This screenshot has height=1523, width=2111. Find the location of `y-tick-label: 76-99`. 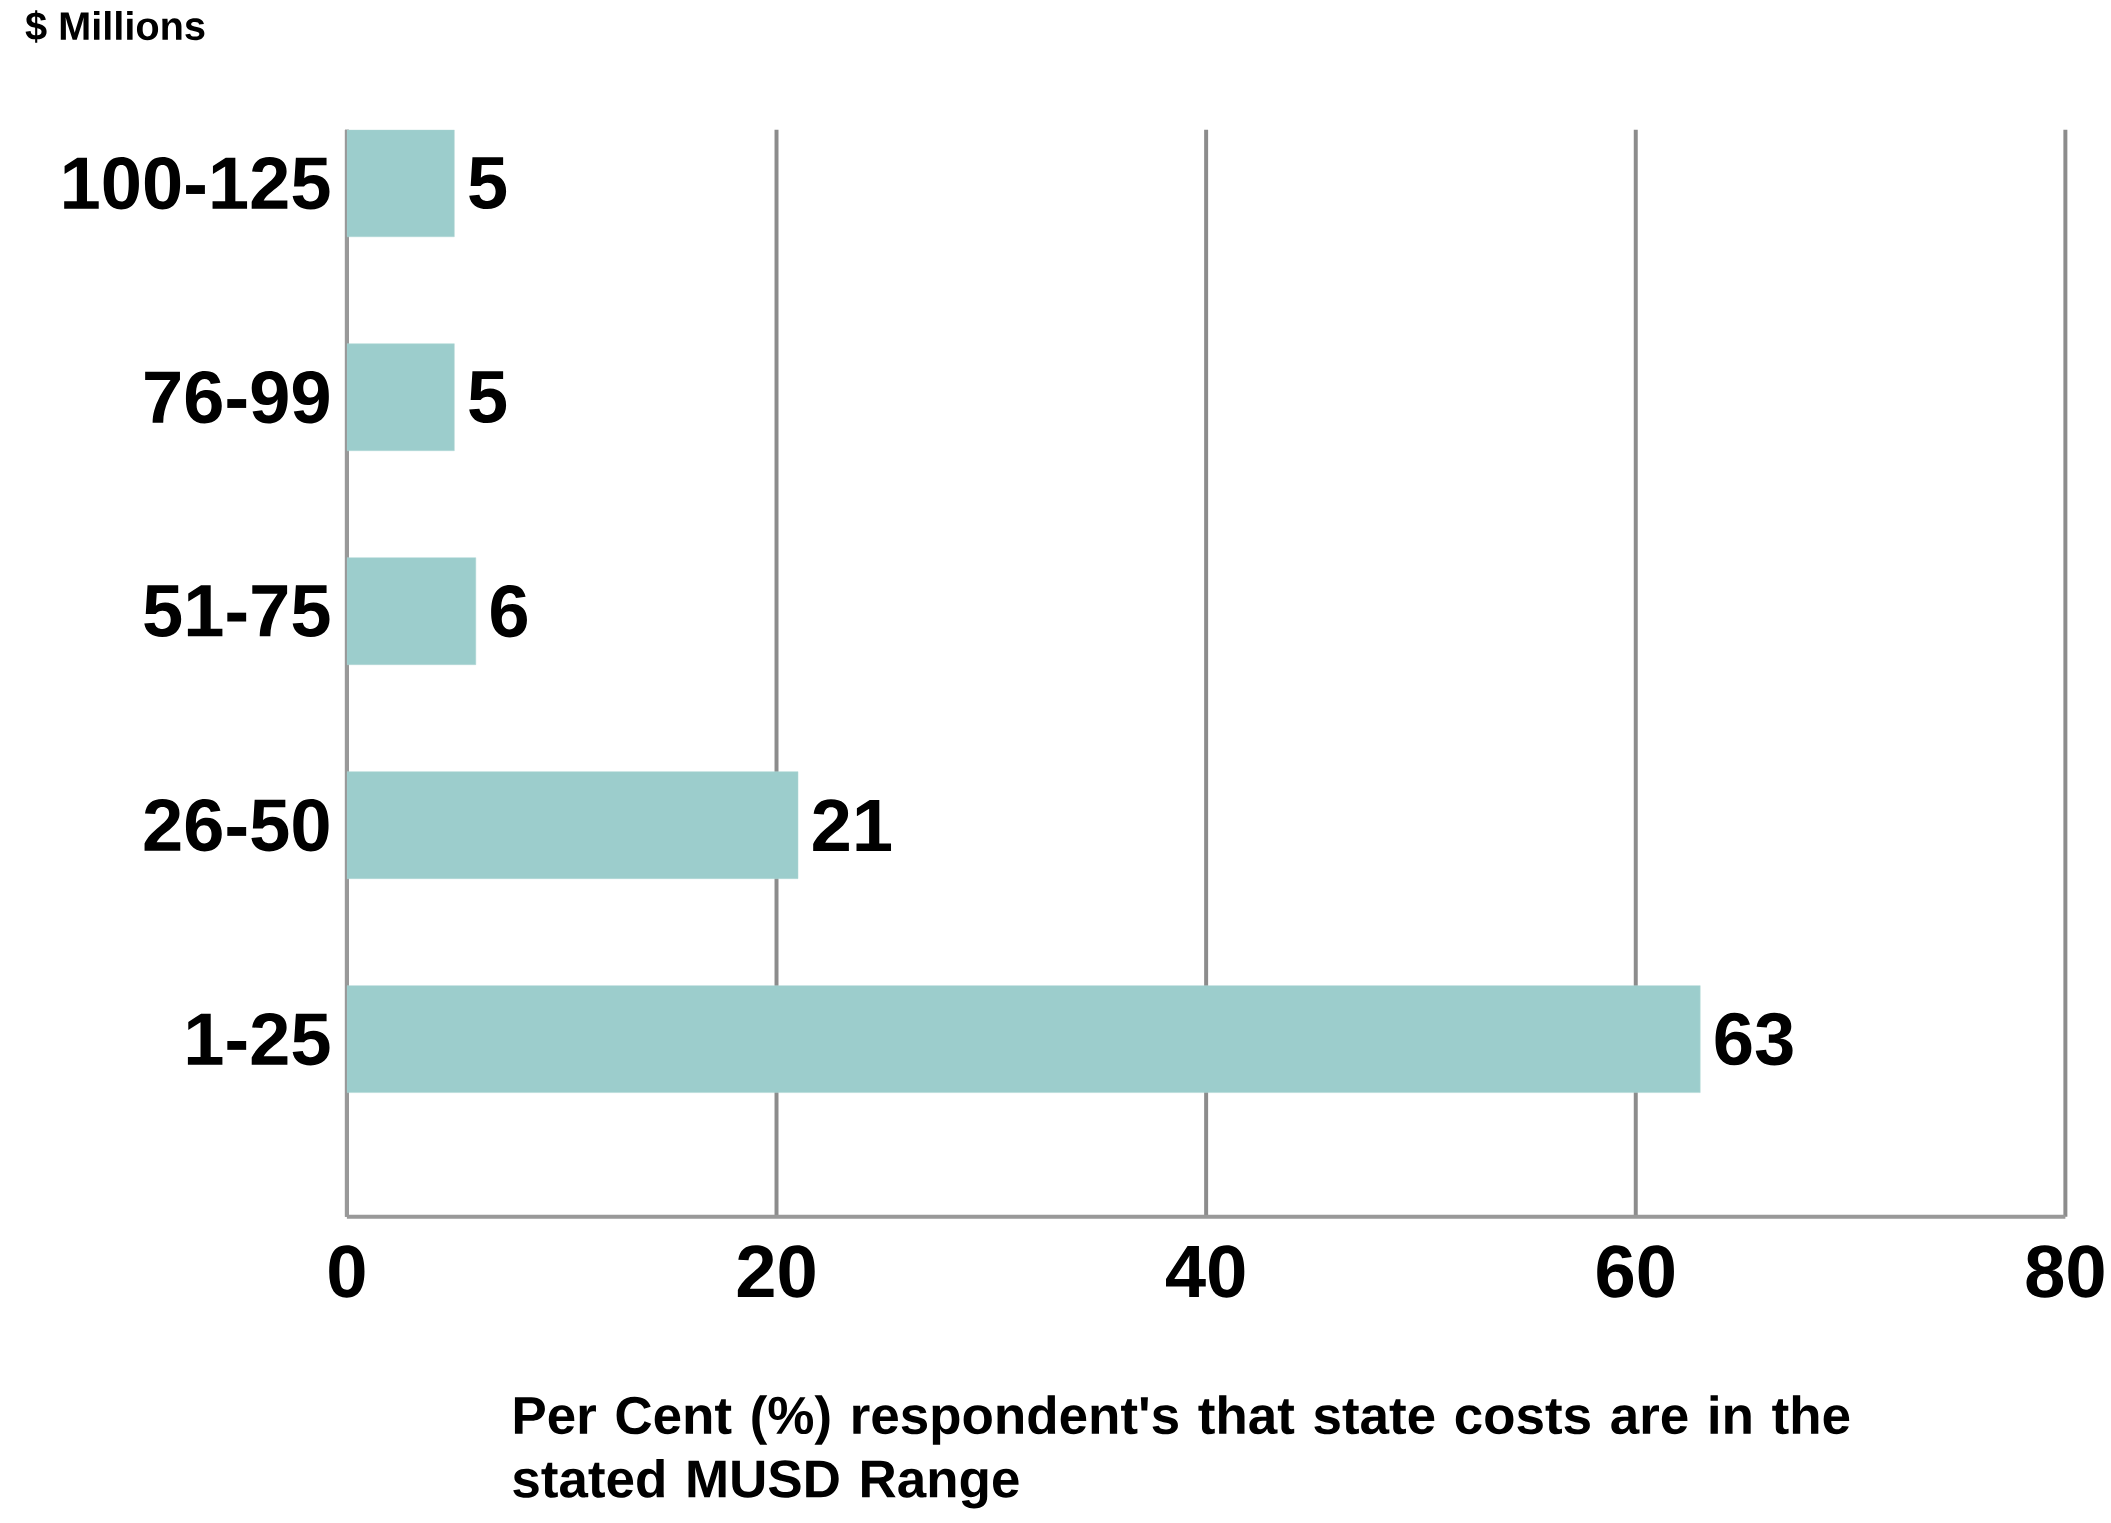

y-tick-label: 76-99 is located at coordinates (237, 397).